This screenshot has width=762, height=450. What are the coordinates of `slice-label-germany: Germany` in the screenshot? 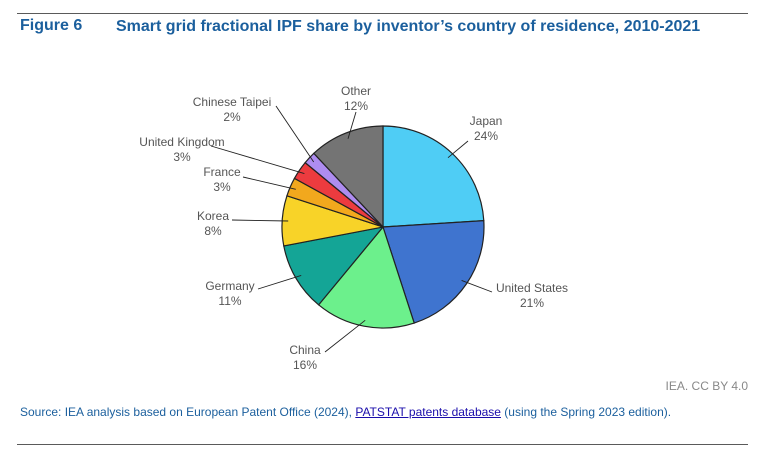 It's located at (229, 286).